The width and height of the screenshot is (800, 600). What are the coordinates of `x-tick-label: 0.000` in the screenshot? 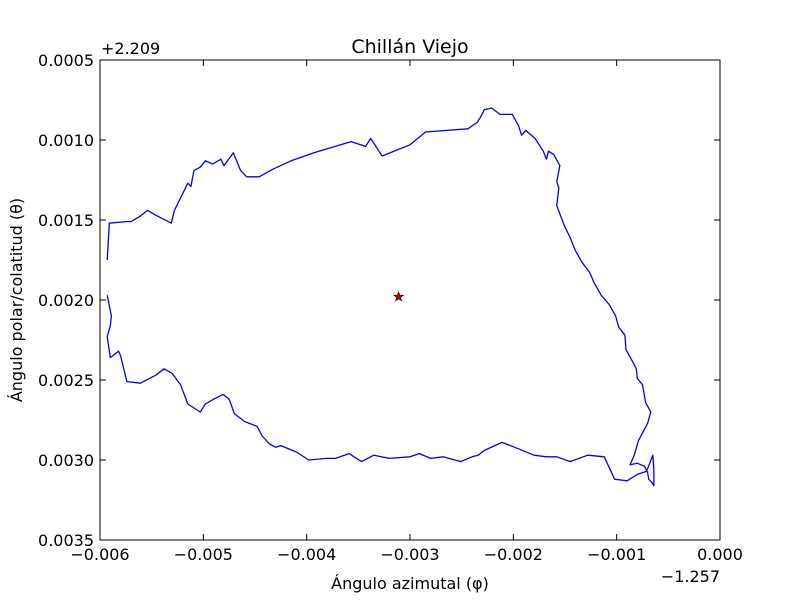 It's located at (720, 554).